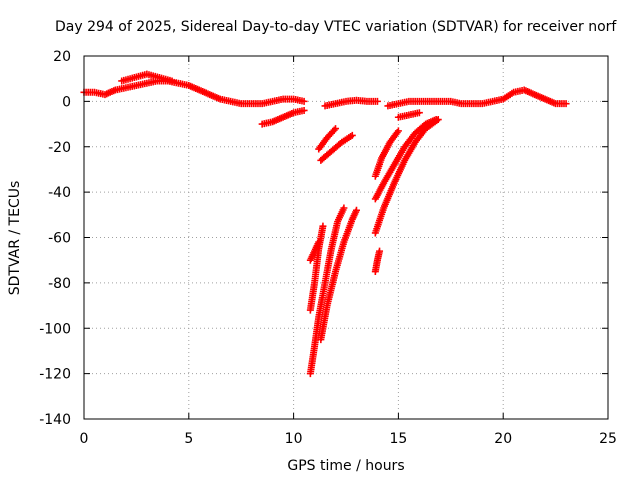 This screenshot has height=480, width=640. What do you see at coordinates (503, 439) in the screenshot?
I see `x-tick-label: 20` at bounding box center [503, 439].